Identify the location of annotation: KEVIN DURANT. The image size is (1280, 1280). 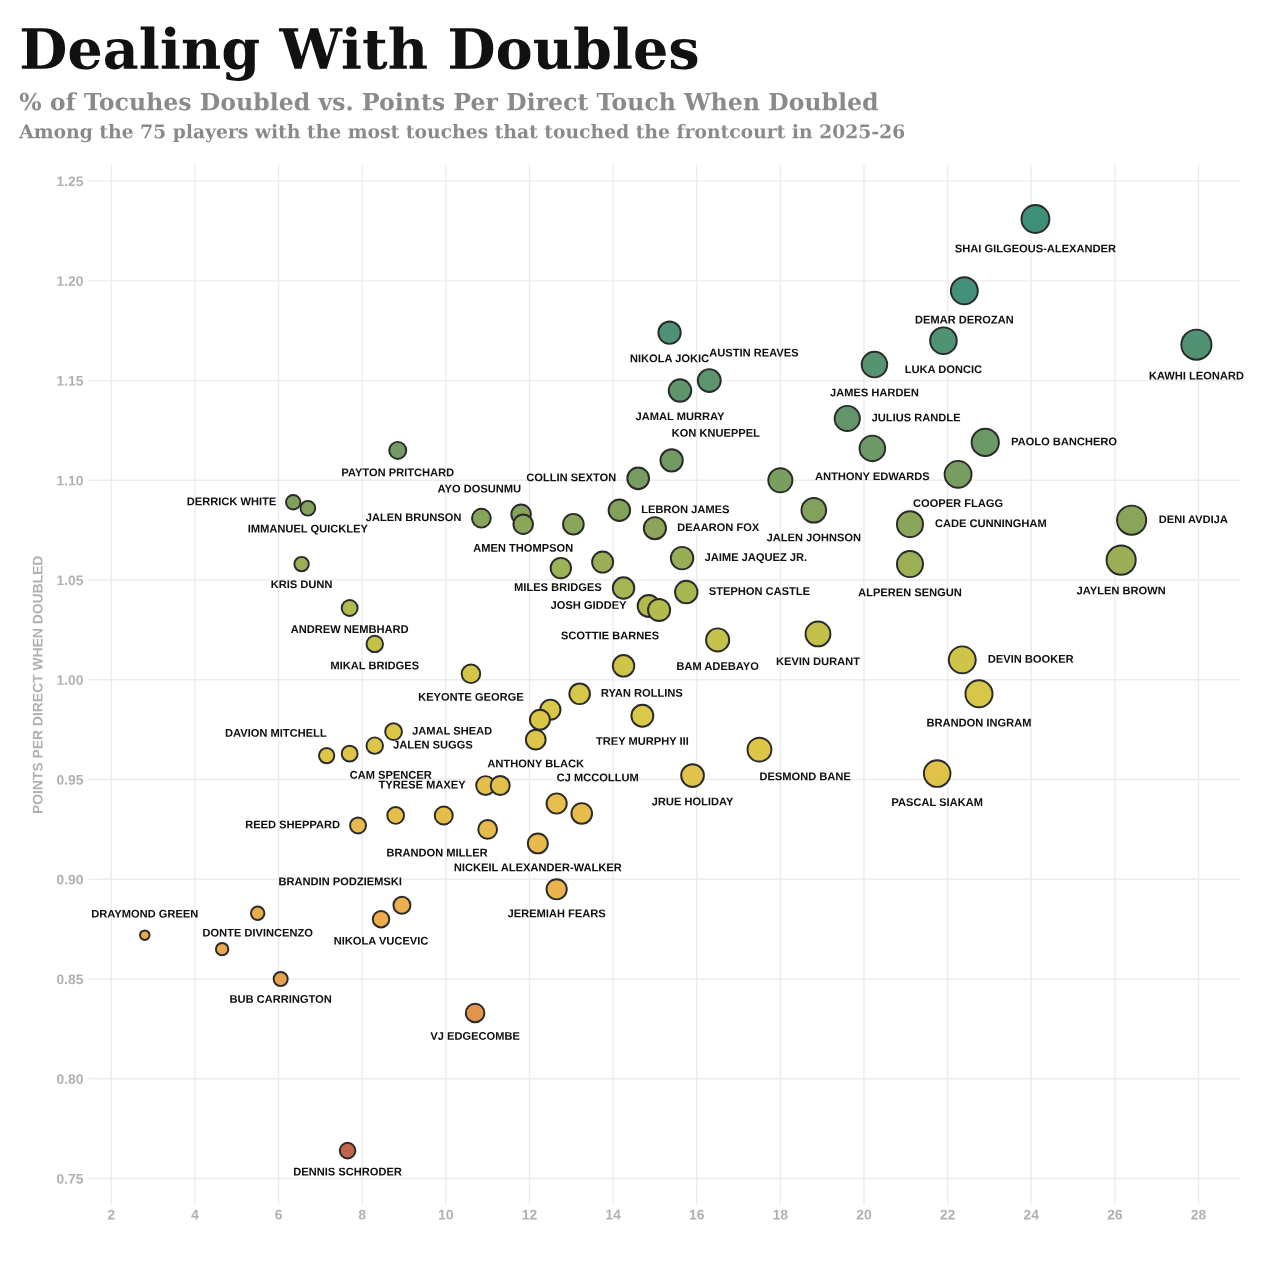
(818, 661).